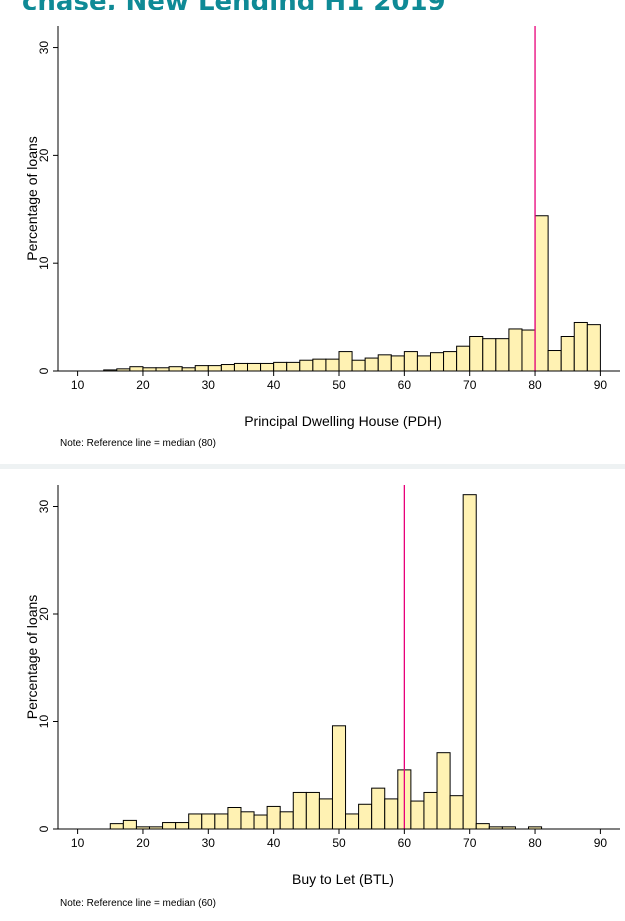  Describe the element at coordinates (343, 421) in the screenshot. I see `x-axis-title: Principal Dwelling House (PDH)` at that location.